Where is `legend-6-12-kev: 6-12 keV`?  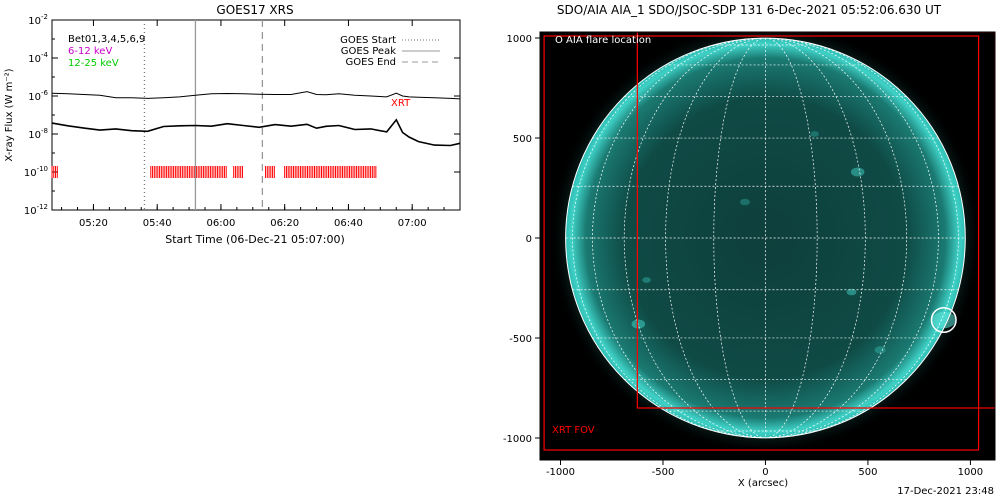
legend-6-12-kev: 6-12 keV is located at coordinates (90, 51).